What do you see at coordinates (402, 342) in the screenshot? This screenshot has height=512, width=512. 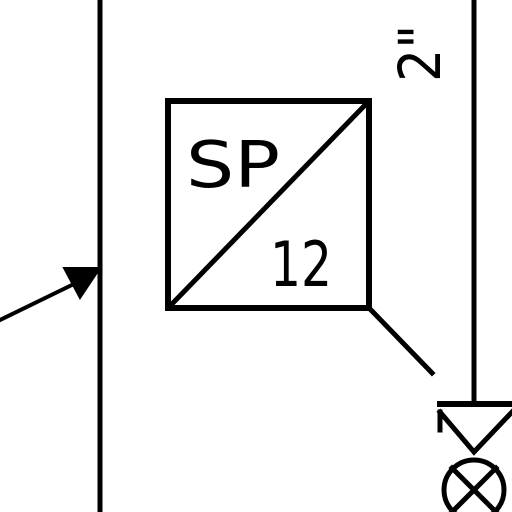 I see `signal-connection-line` at bounding box center [402, 342].